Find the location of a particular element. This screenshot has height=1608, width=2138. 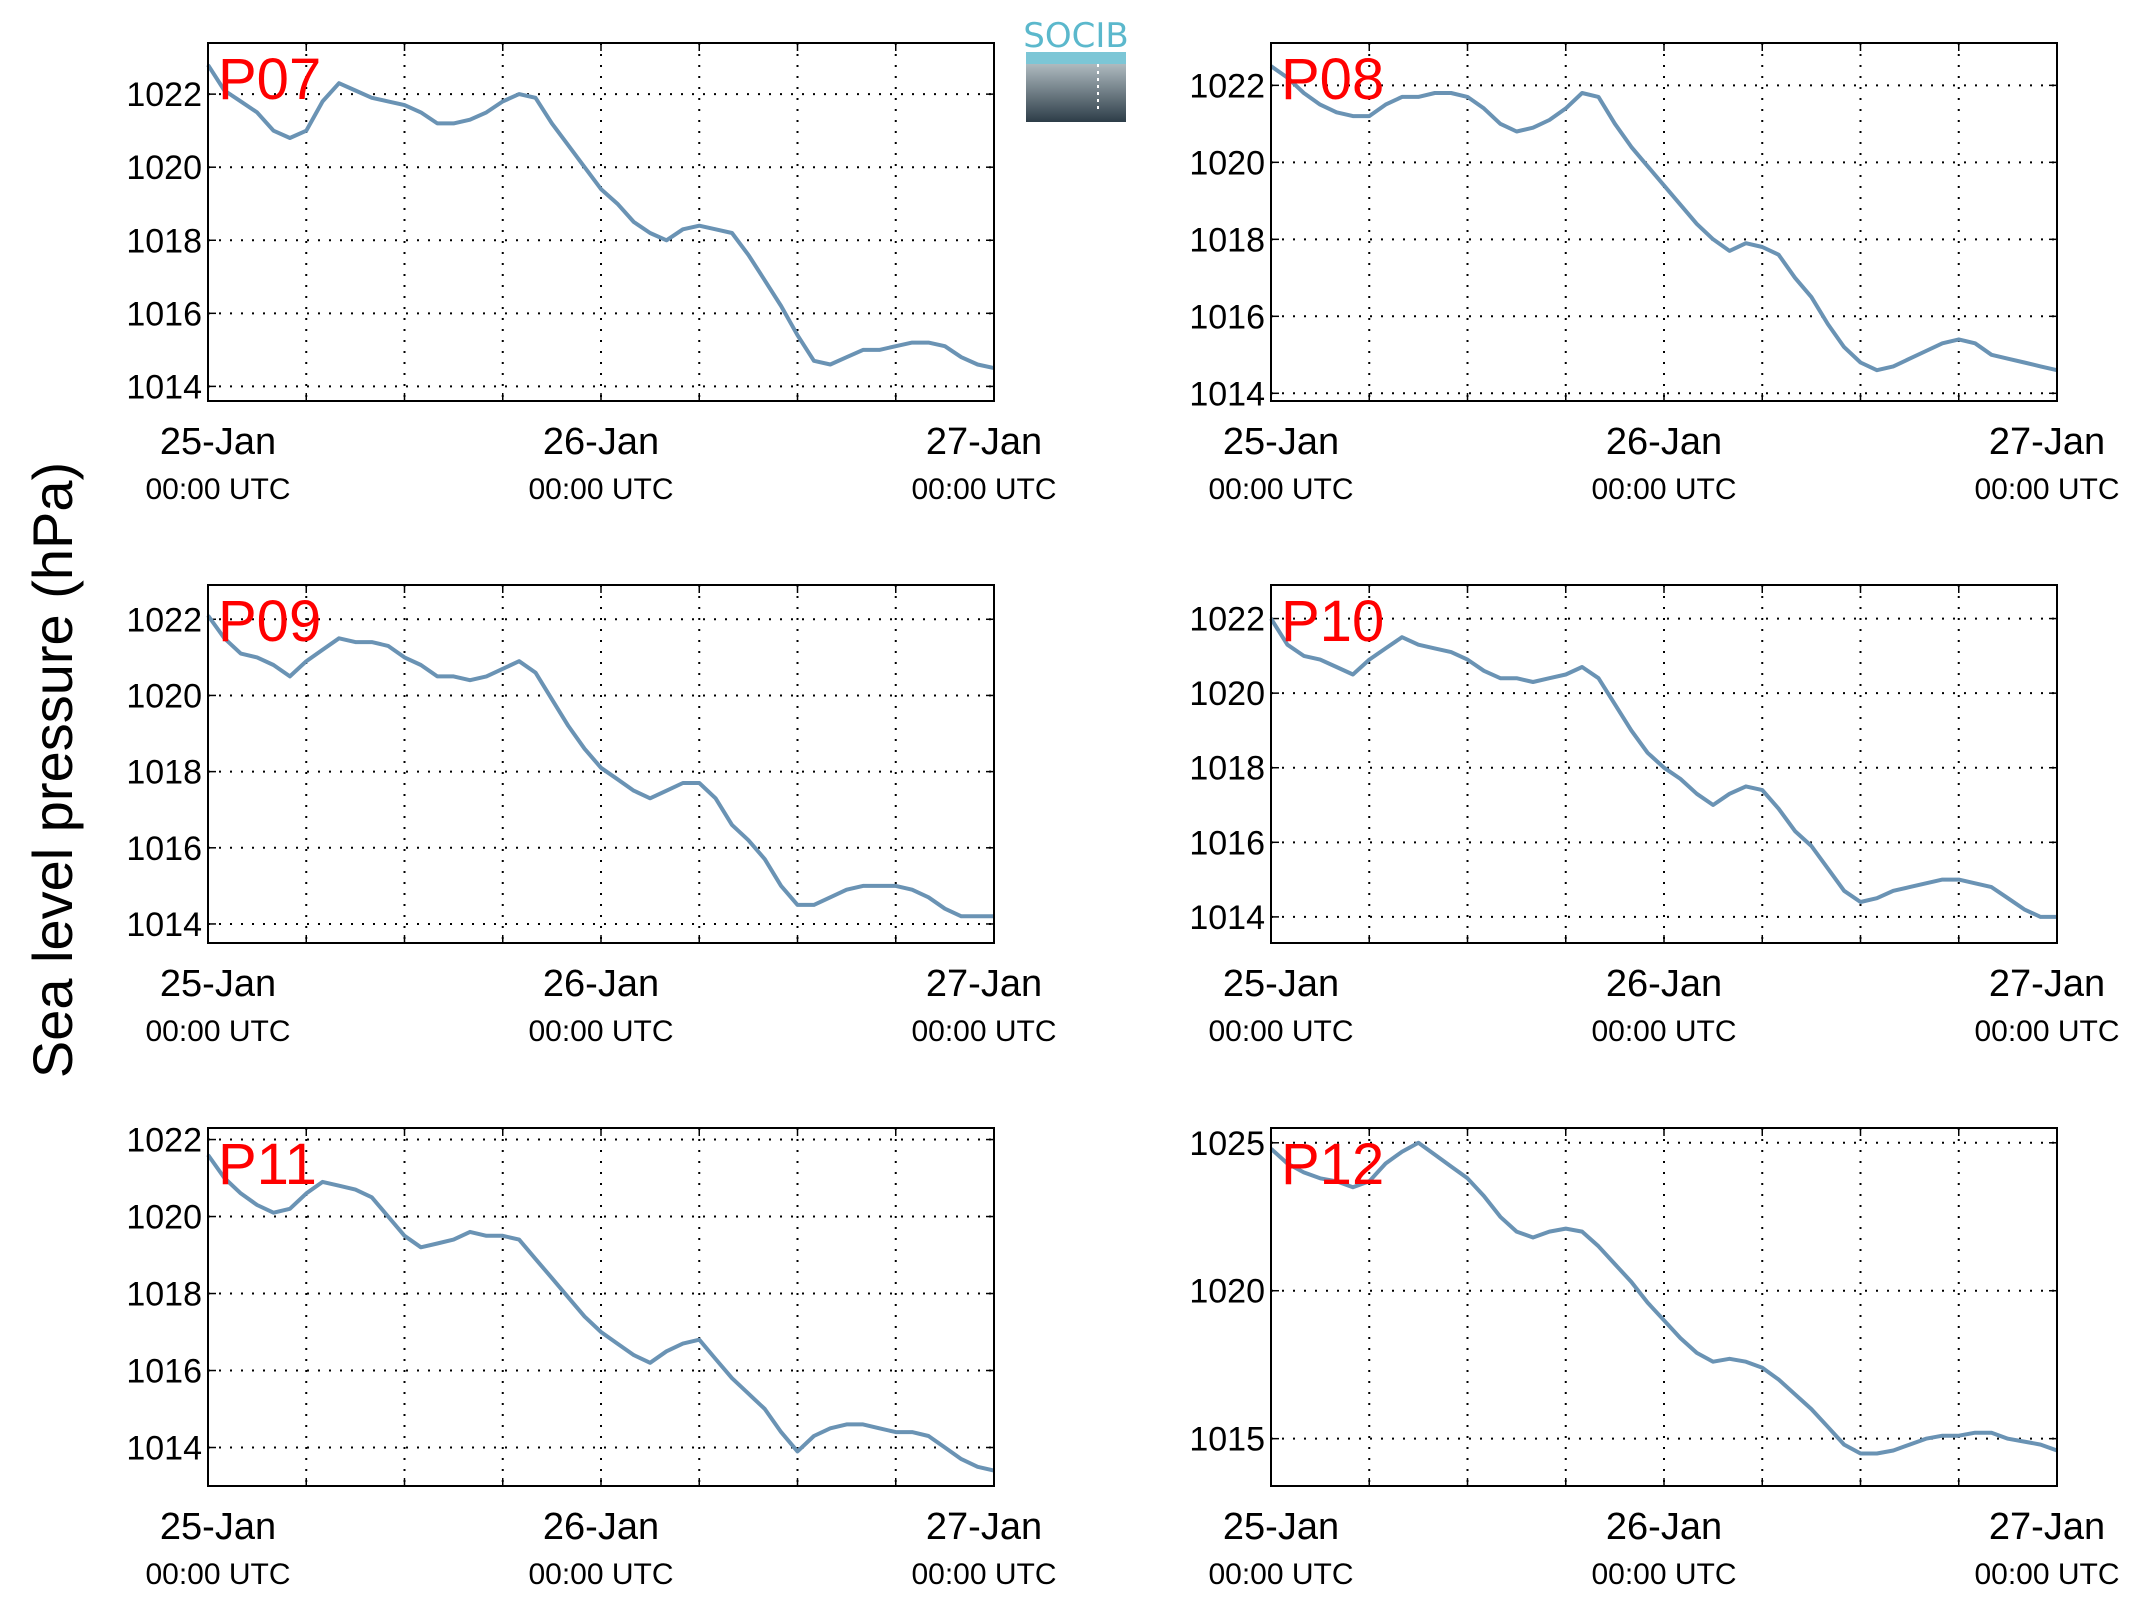

socib-logo: SOCIB is located at coordinates (1076, 69).